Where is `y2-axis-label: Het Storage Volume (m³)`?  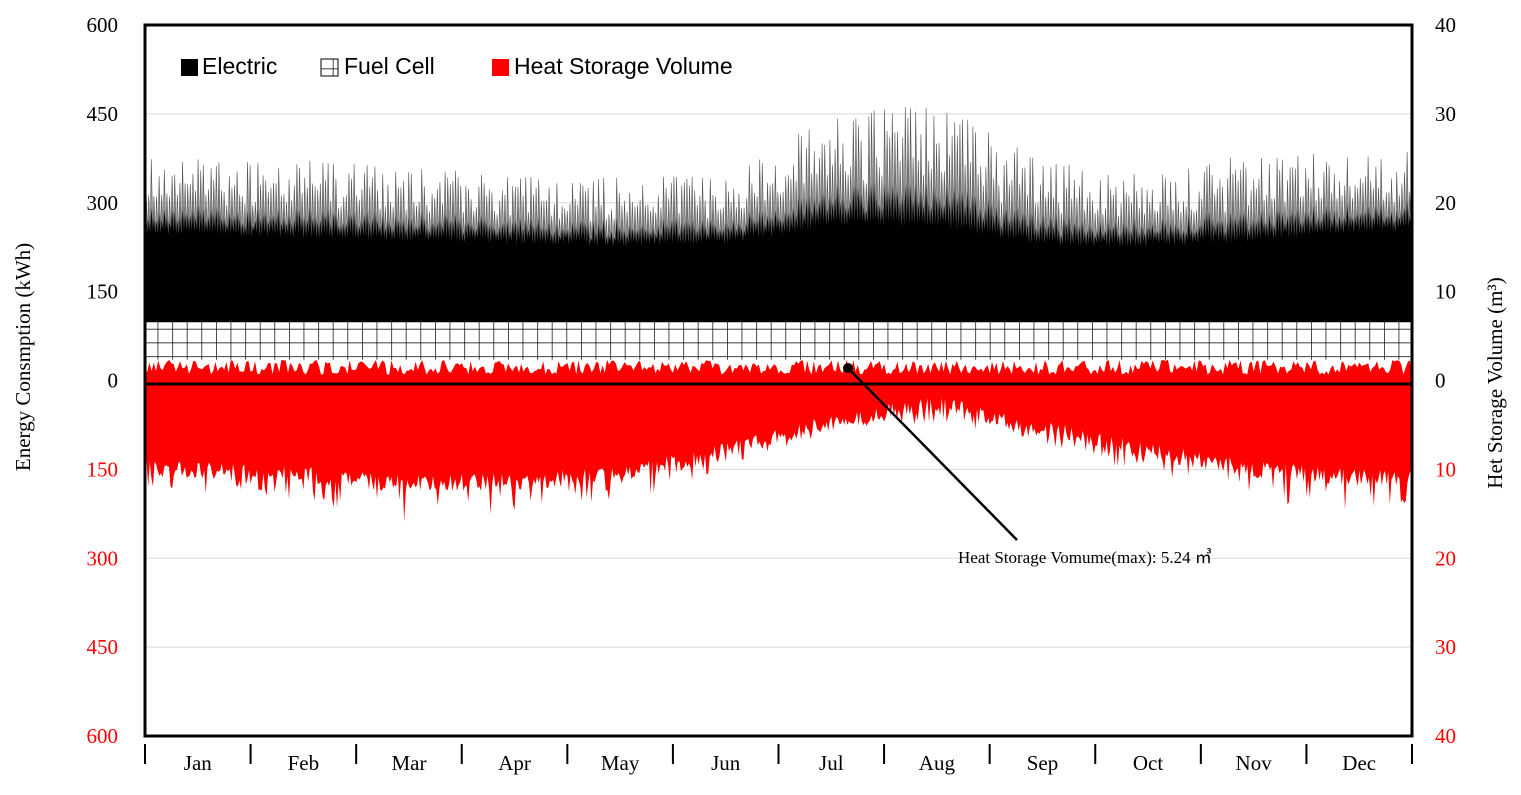
y2-axis-label: Het Storage Volume (m³) is located at coordinates (1495, 382).